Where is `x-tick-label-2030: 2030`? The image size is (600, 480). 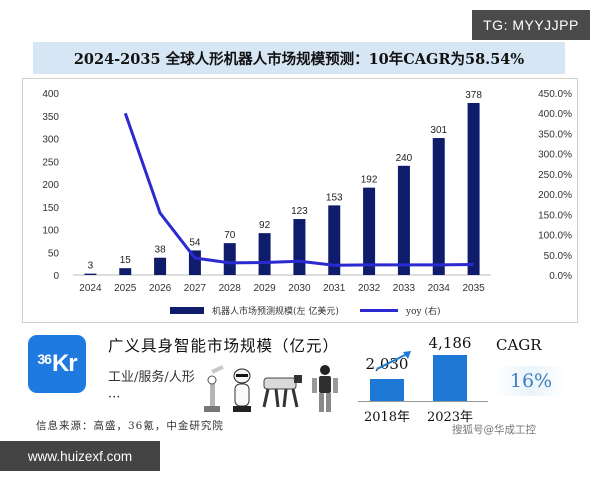
x-tick-label-2030: 2030 is located at coordinates (299, 288).